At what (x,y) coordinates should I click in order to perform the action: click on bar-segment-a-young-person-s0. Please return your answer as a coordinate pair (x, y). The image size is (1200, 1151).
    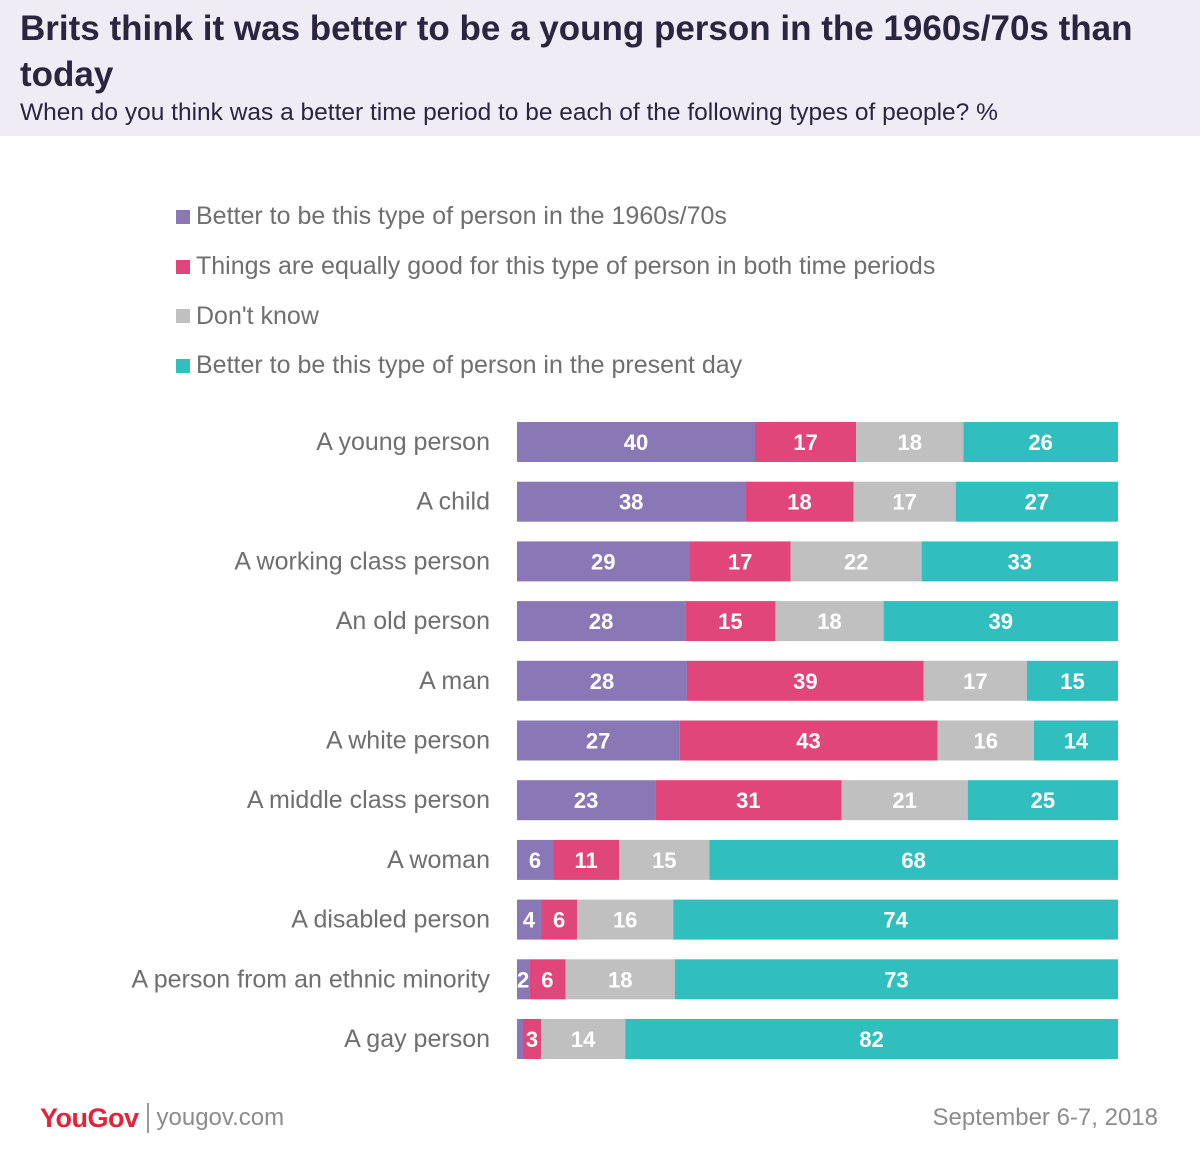
    Looking at the image, I should click on (636, 442).